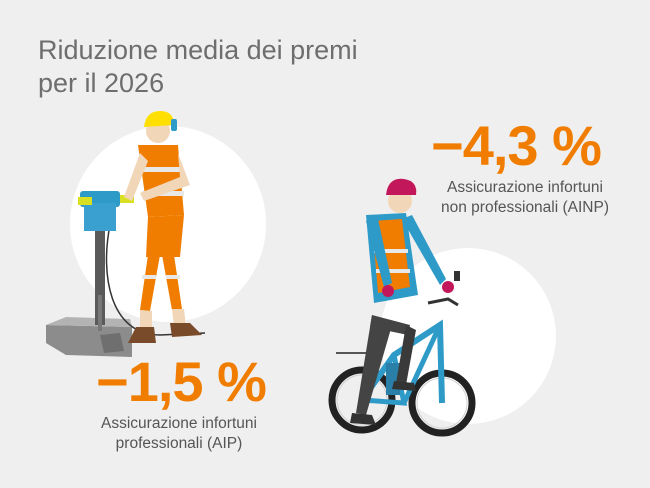  I want to click on cyclist-icon, so click(402, 307).